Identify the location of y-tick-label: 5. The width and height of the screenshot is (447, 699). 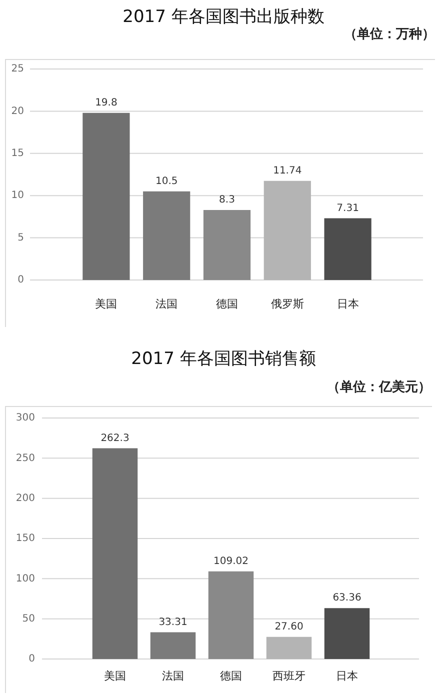
(21, 238).